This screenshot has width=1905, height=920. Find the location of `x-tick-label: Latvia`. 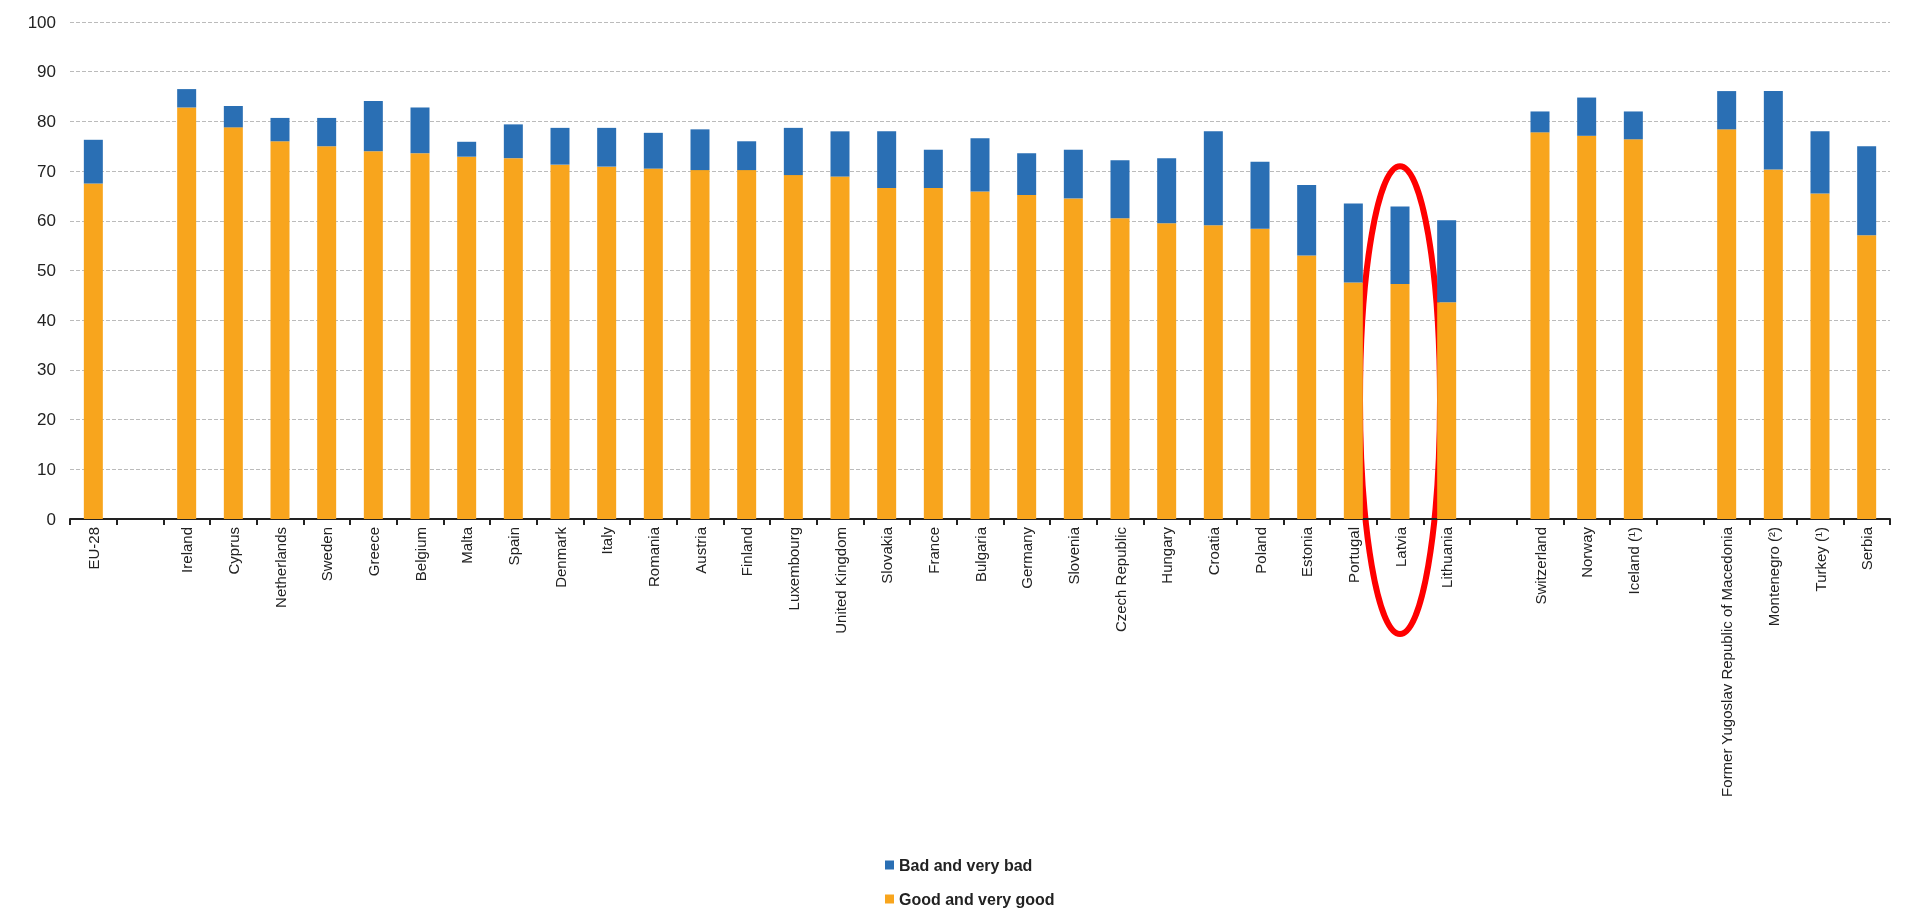

x-tick-label: Latvia is located at coordinates (1400, 547).